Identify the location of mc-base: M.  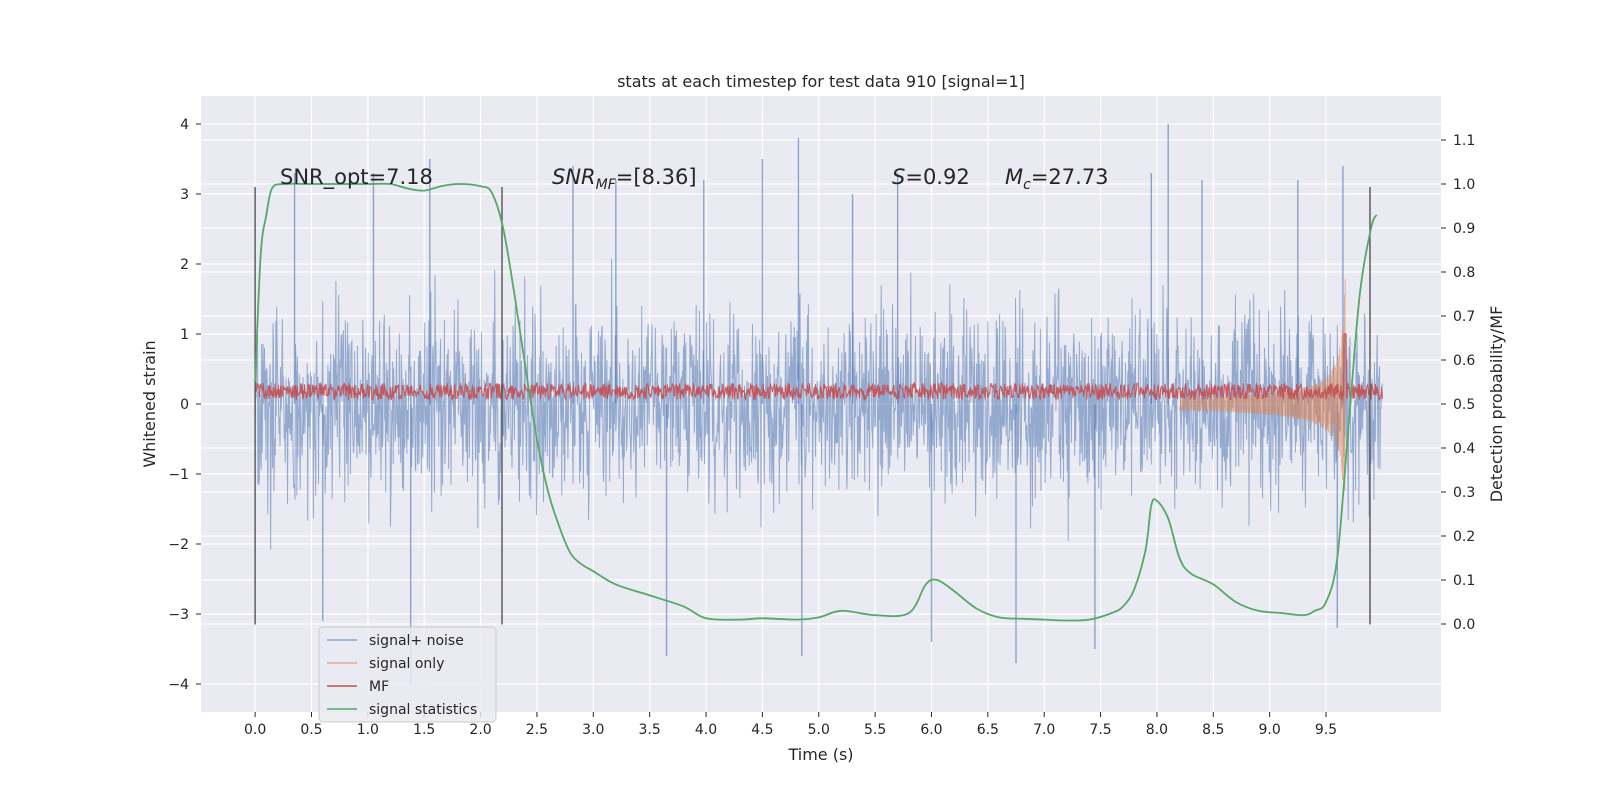
(1014, 177).